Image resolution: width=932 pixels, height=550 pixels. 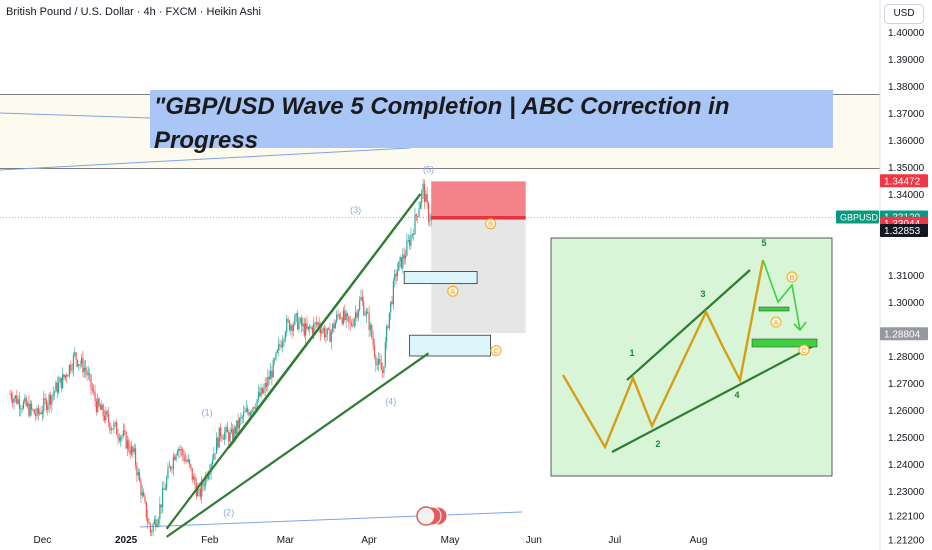 I want to click on wave-label: (5), so click(x=428, y=169).